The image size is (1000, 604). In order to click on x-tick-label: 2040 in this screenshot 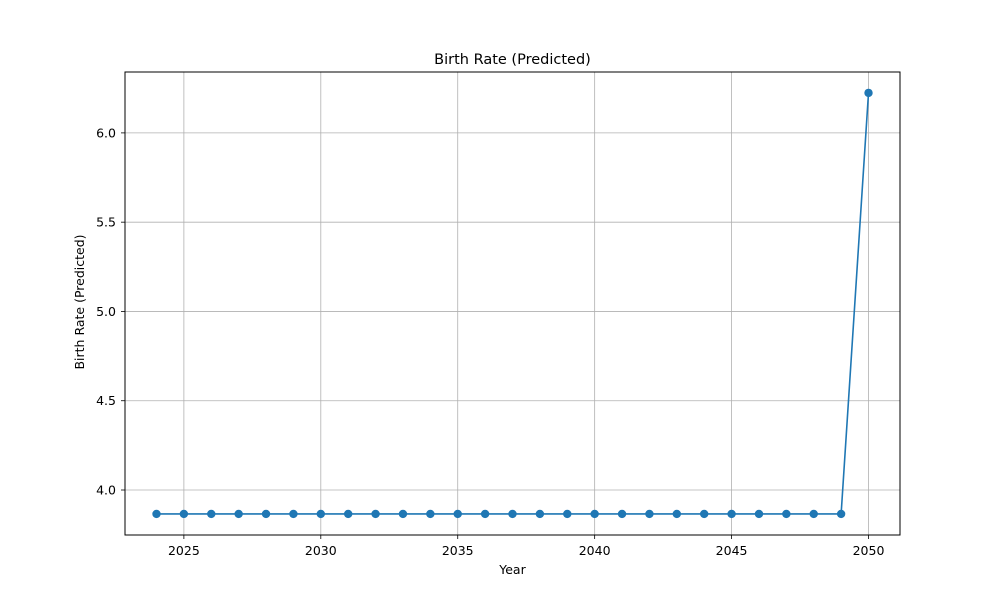, I will do `click(595, 550)`.